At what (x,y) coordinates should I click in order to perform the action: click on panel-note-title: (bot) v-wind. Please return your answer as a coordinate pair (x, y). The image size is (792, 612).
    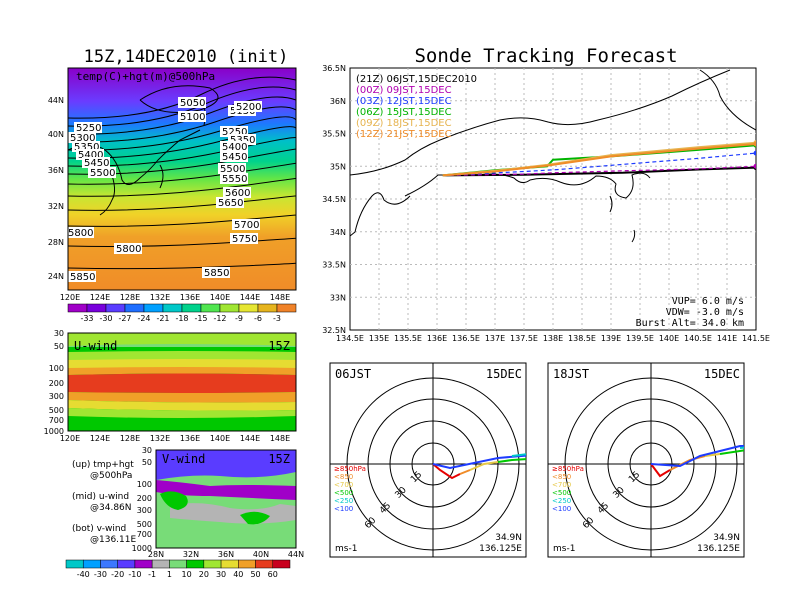
    Looking at the image, I should click on (99, 529).